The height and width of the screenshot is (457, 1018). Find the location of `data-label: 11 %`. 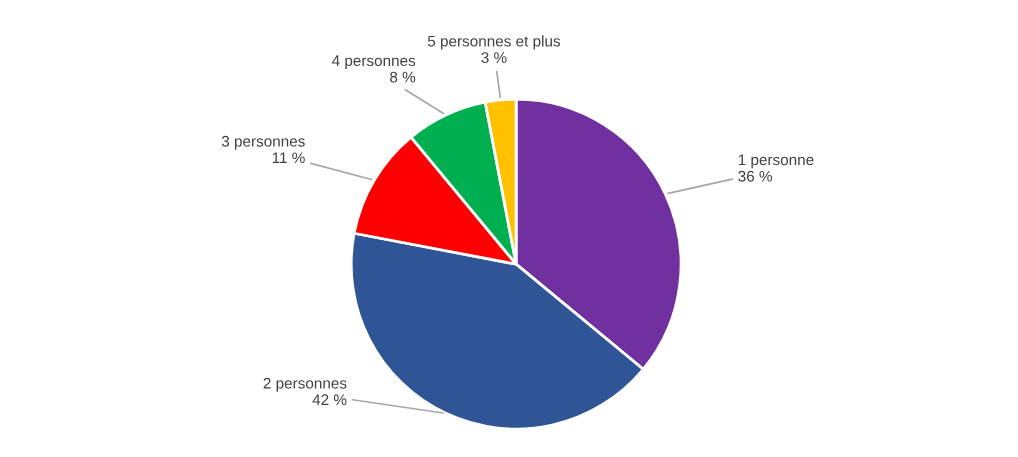

data-label: 11 % is located at coordinates (288, 158).